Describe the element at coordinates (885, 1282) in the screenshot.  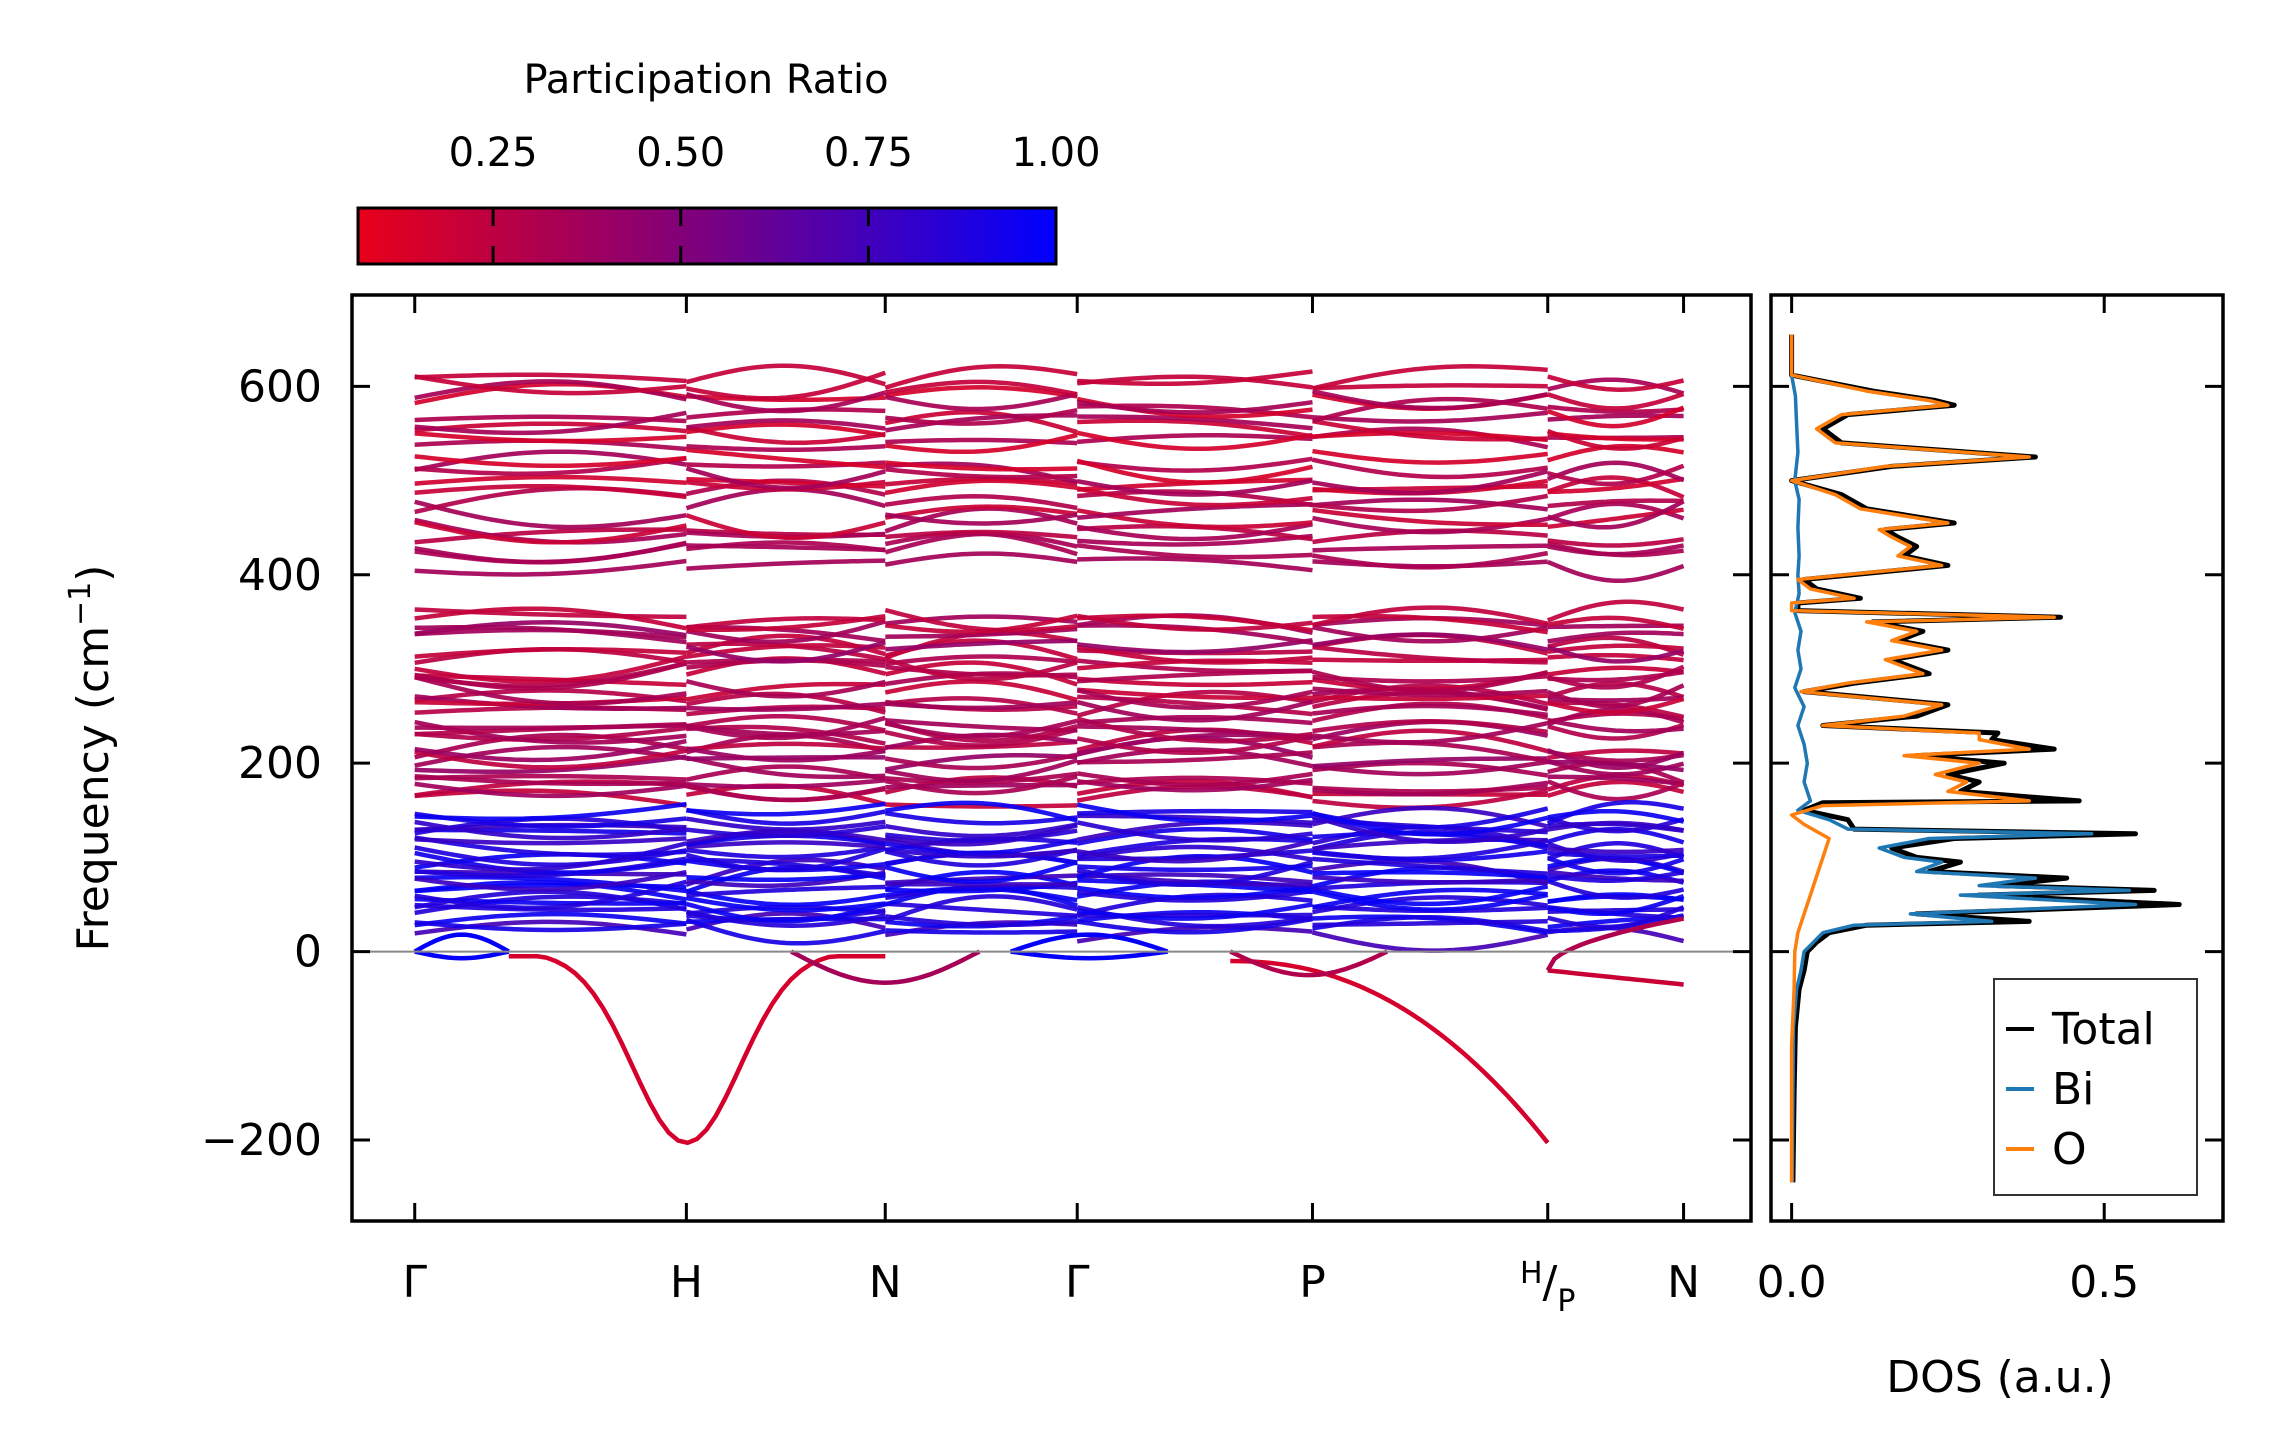
I see `x-tick-label: N` at that location.